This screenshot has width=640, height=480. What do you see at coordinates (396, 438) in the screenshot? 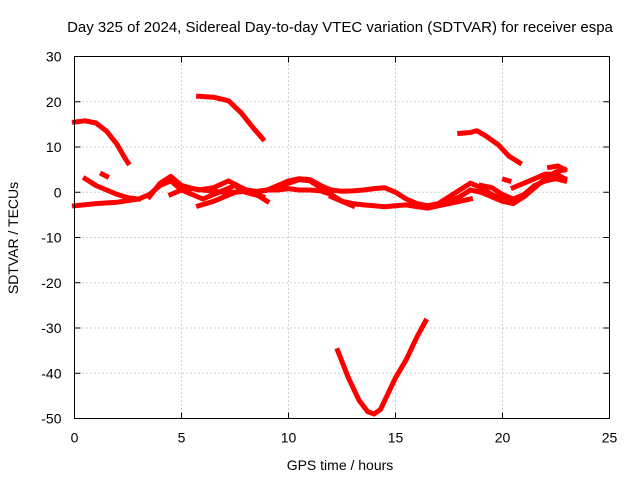
I see `x-tick-label: 15` at bounding box center [396, 438].